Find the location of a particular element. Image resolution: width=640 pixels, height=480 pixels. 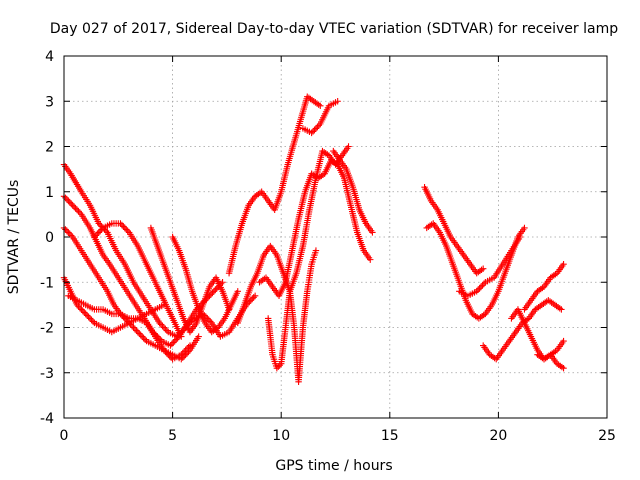

x-tick-label: 15 is located at coordinates (390, 436).